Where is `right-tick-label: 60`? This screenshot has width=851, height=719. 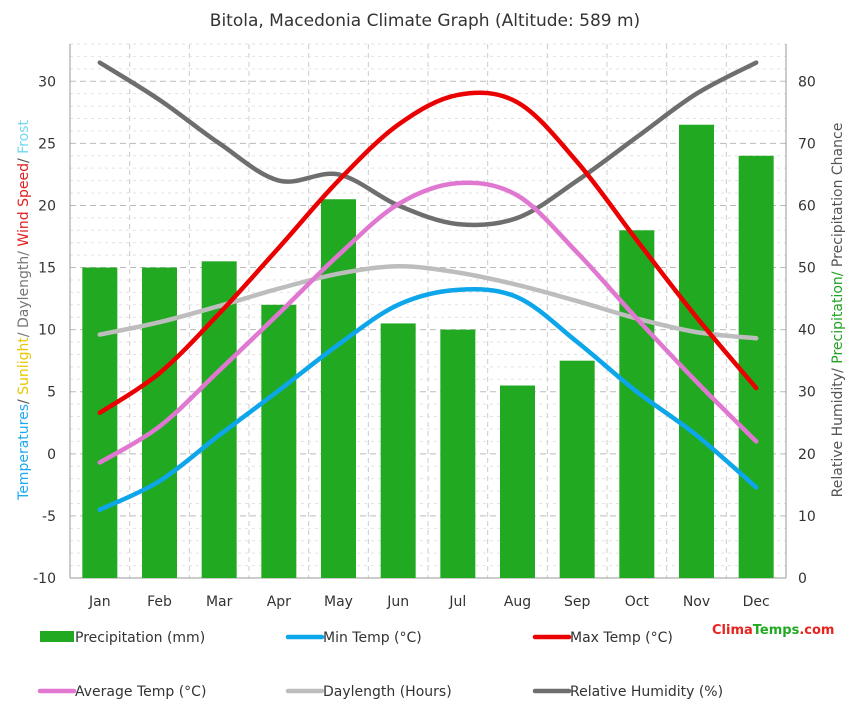 right-tick-label: 60 is located at coordinates (807, 206).